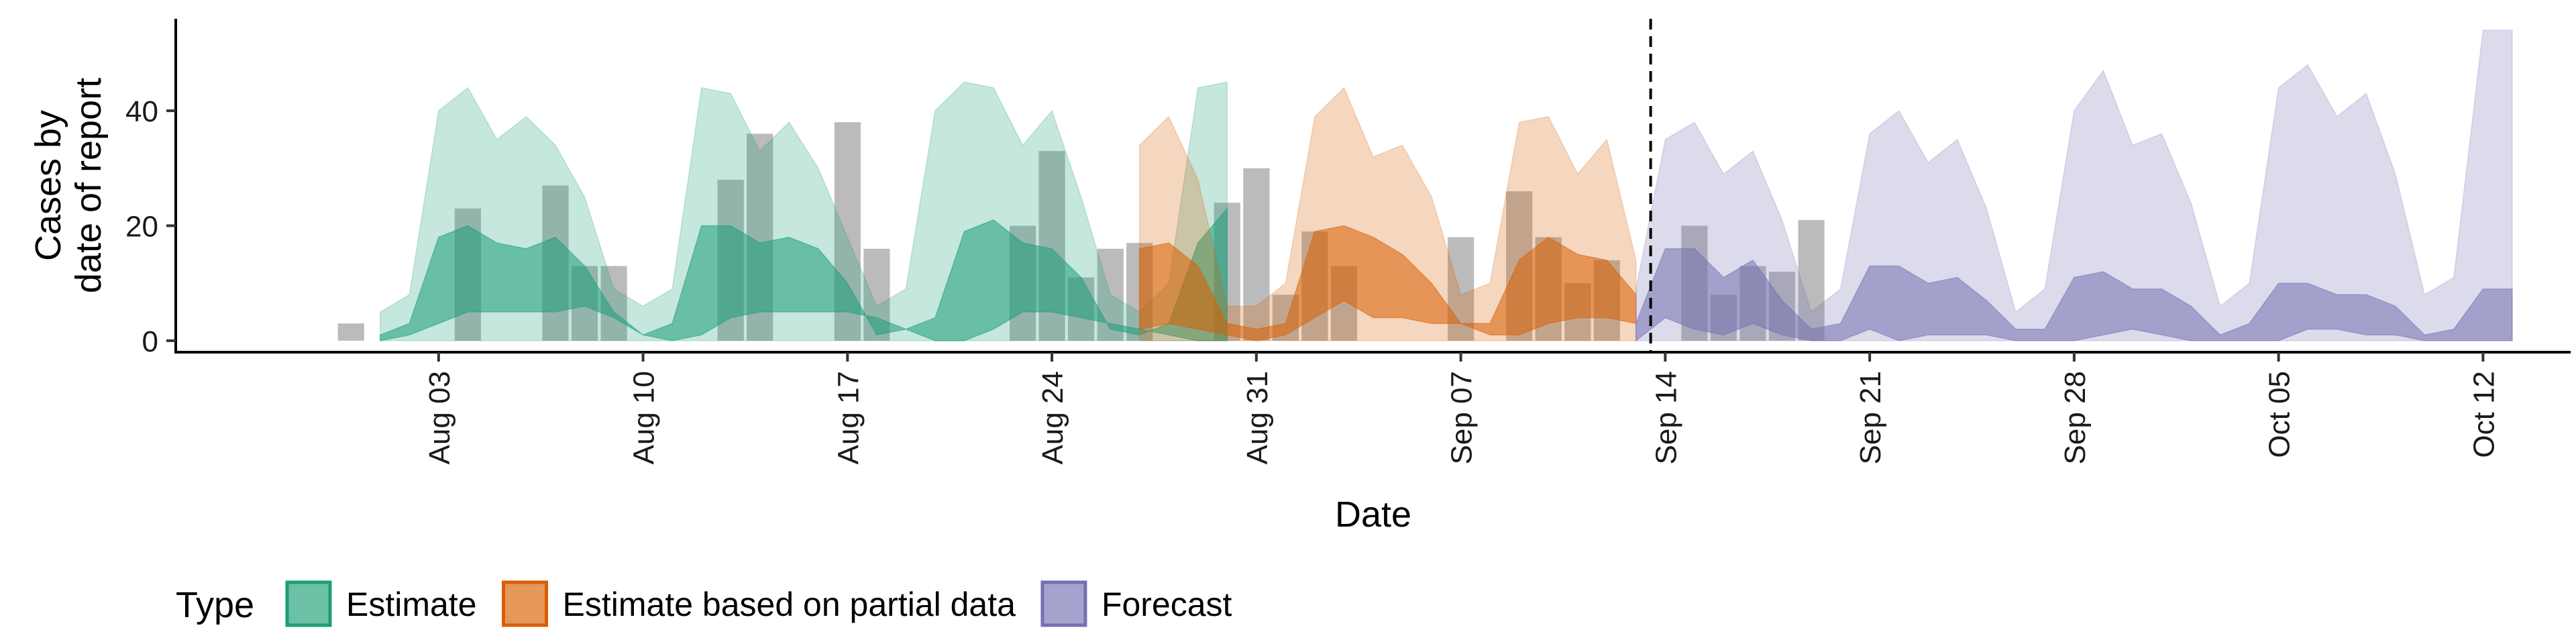 The width and height of the screenshot is (2576, 644). What do you see at coordinates (411, 604) in the screenshot?
I see `legend-label-0: Estimate` at bounding box center [411, 604].